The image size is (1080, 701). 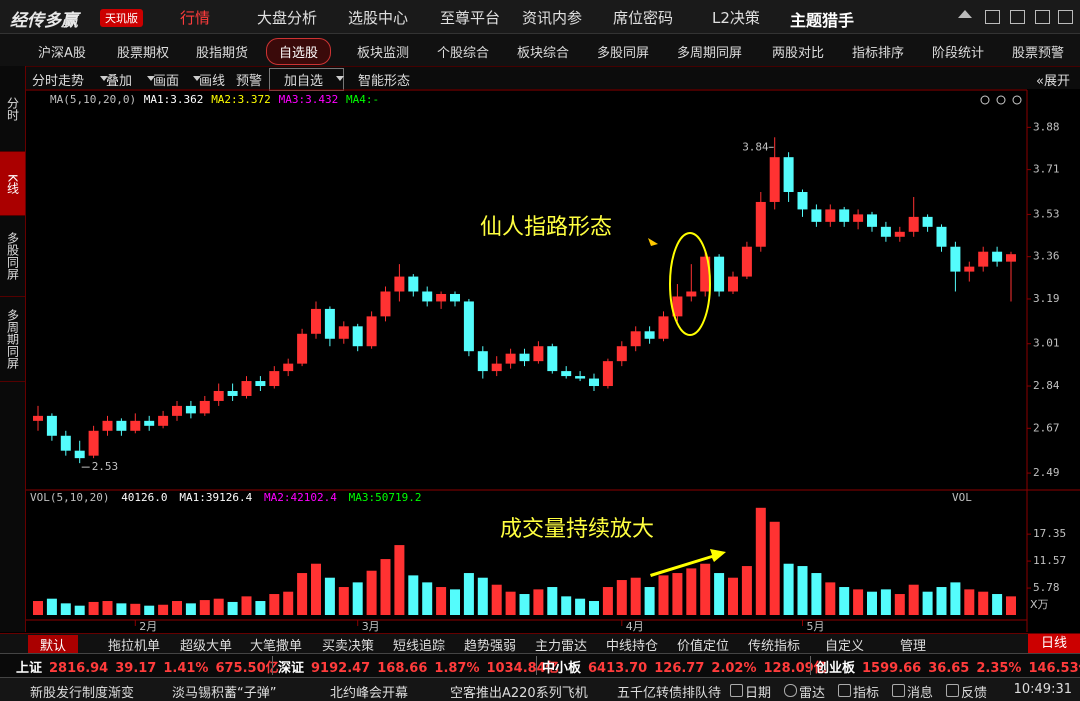 What do you see at coordinates (623, 53) in the screenshot?
I see `sub-nav-tab: 多股同屏` at bounding box center [623, 53].